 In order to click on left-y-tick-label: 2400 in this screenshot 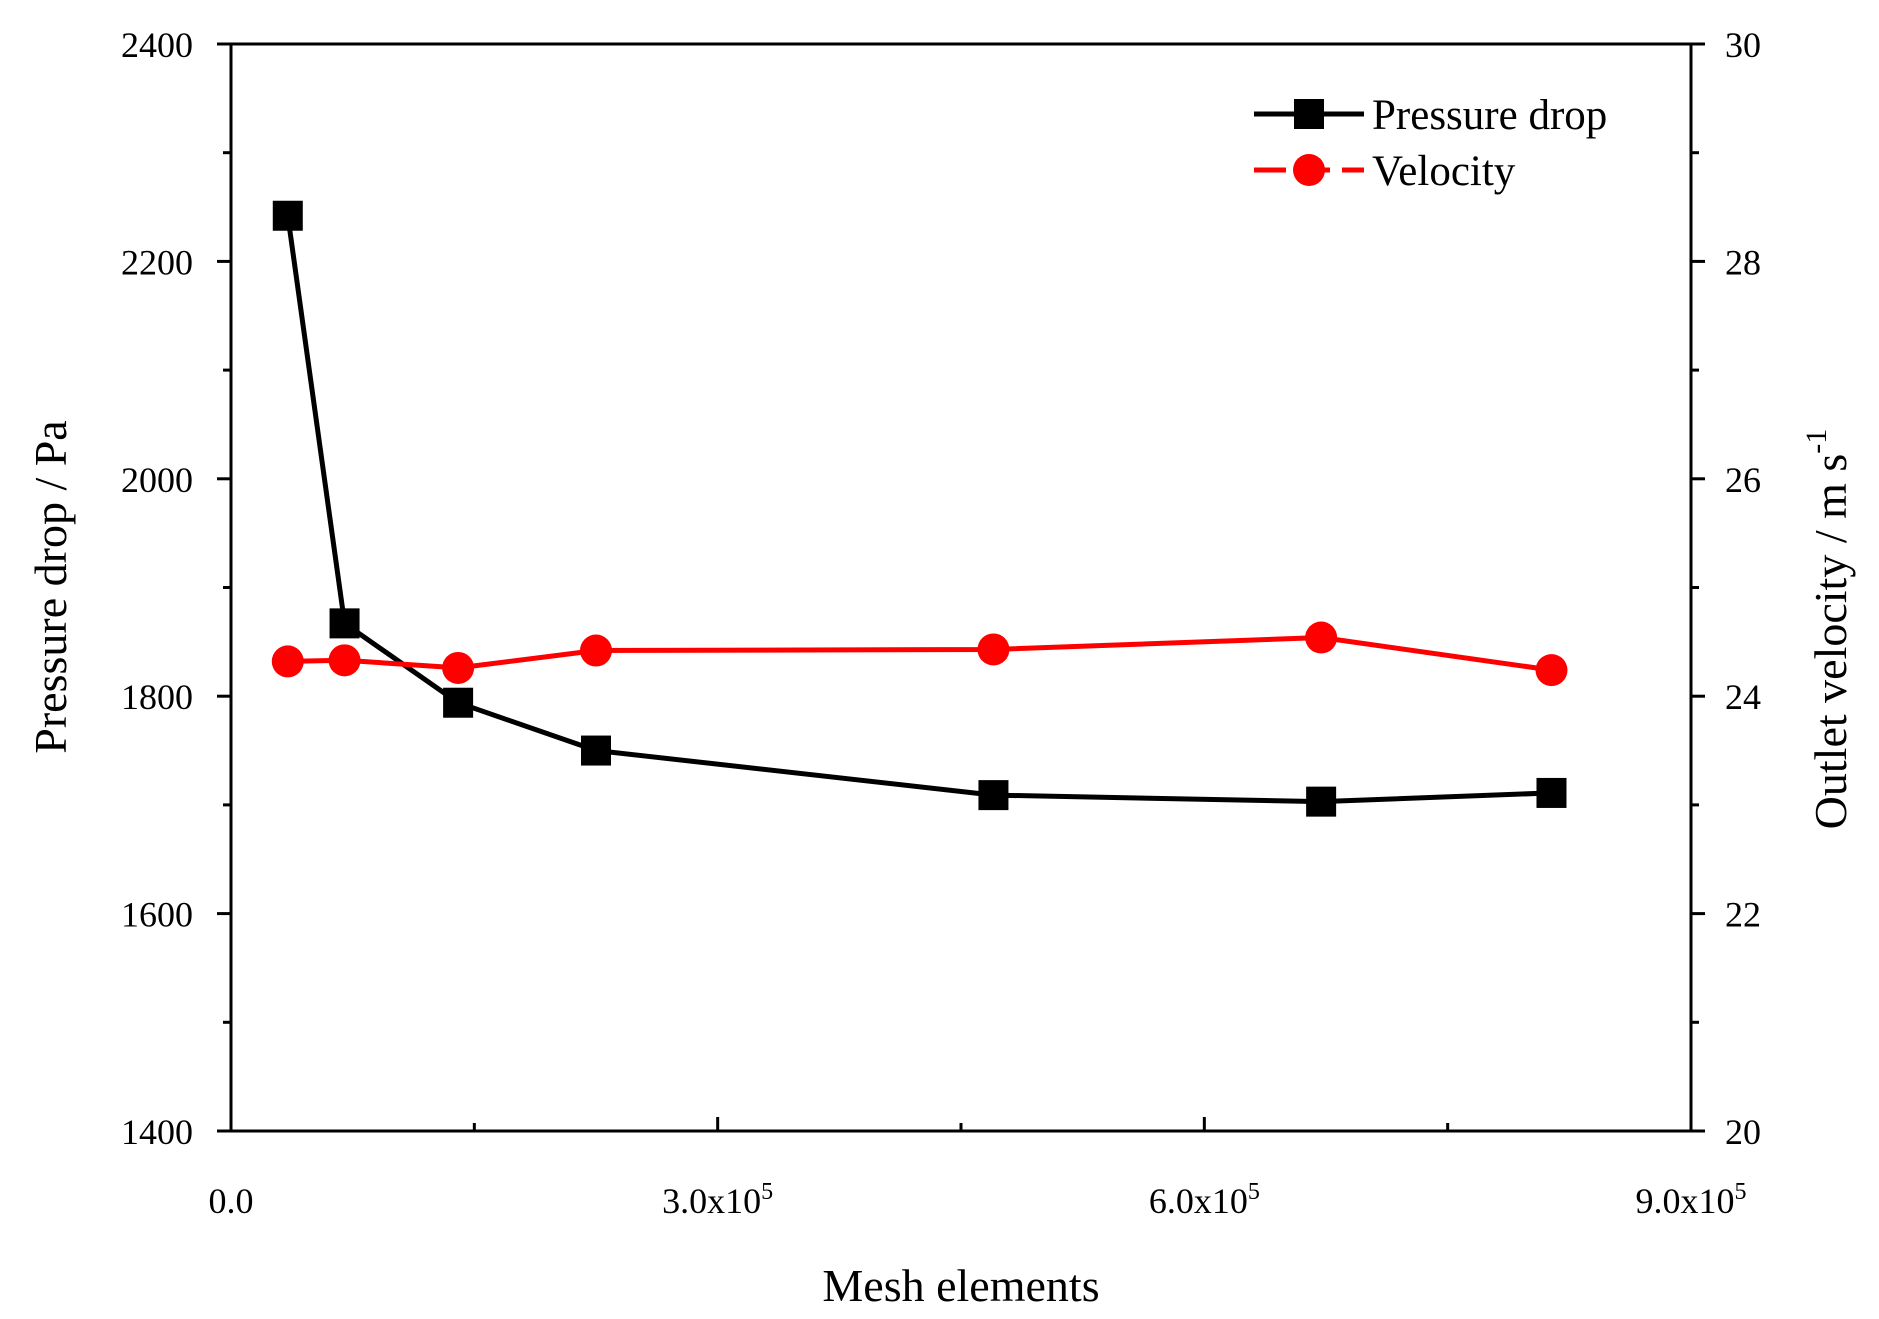, I will do `click(157, 45)`.